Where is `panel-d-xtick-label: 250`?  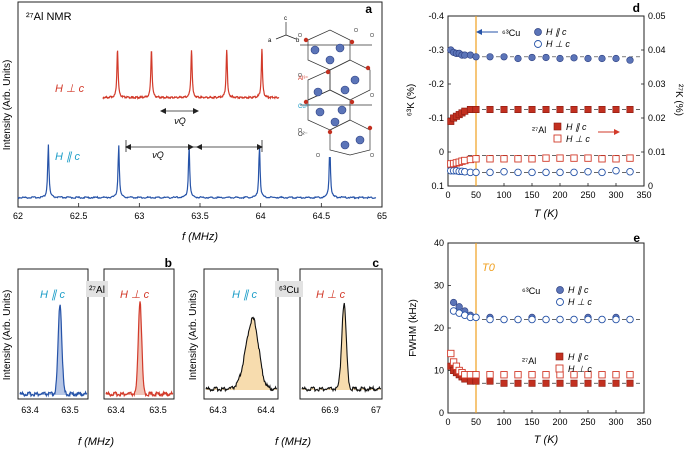
panel-d-xtick-label: 250 is located at coordinates (587, 195).